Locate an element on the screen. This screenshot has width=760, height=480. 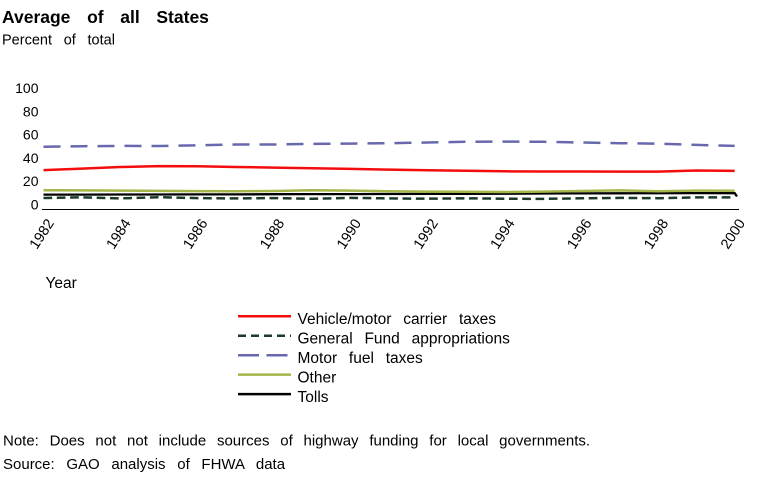
svg-text: Percent of total is located at coordinates (58, 41).